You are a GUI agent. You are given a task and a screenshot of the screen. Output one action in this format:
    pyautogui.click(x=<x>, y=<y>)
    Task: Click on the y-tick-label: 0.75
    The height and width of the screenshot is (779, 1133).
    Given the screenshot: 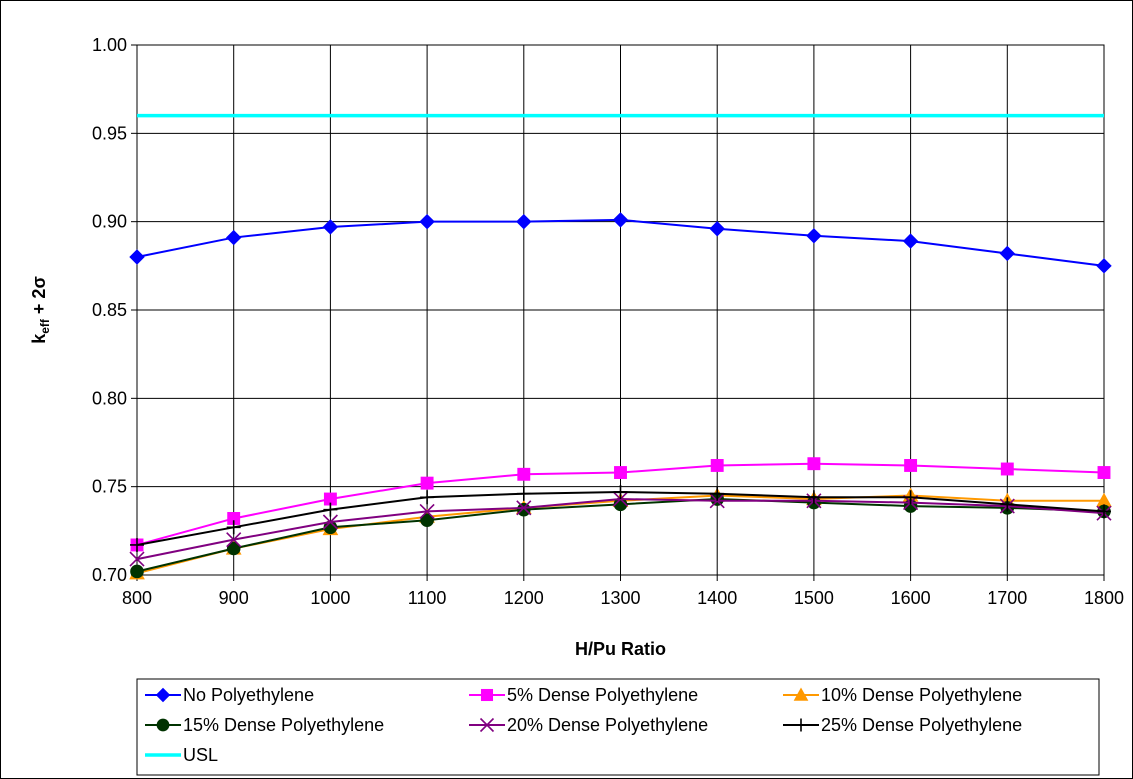 What is the action you would take?
    pyautogui.click(x=109, y=487)
    